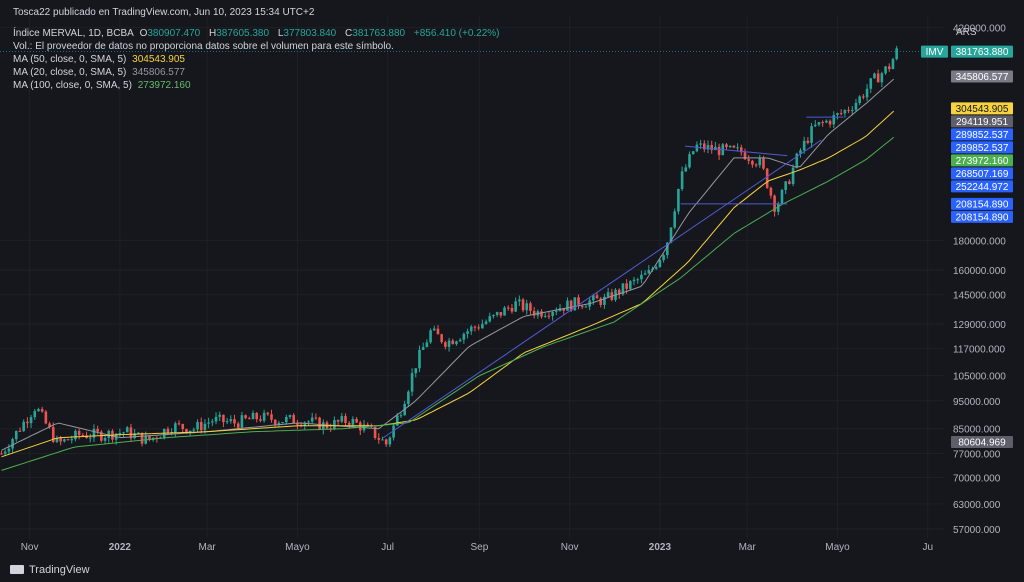 The width and height of the screenshot is (1024, 582). What do you see at coordinates (479, 547) in the screenshot?
I see `x-tick-label: Sep` at bounding box center [479, 547].